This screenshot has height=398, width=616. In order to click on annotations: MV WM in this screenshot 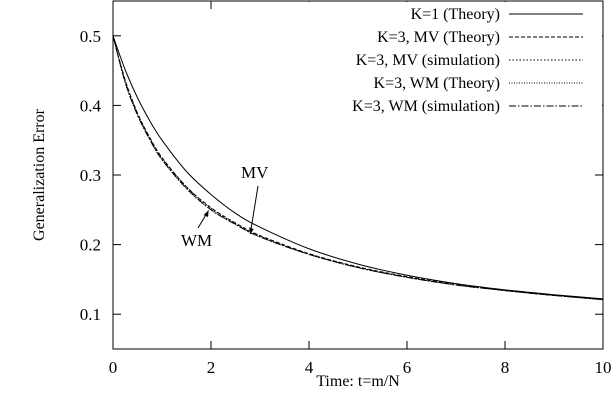, I will do `click(225, 206)`.